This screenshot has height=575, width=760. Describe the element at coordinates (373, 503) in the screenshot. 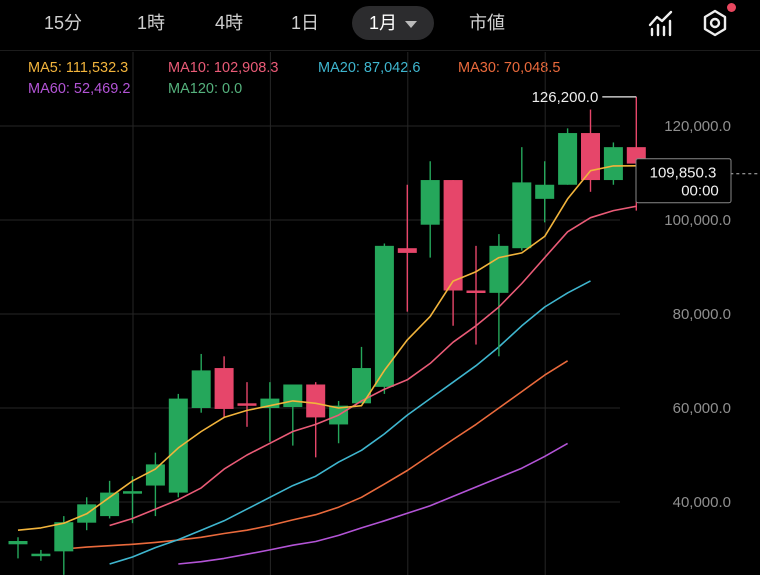

I see `ma60-line` at that location.